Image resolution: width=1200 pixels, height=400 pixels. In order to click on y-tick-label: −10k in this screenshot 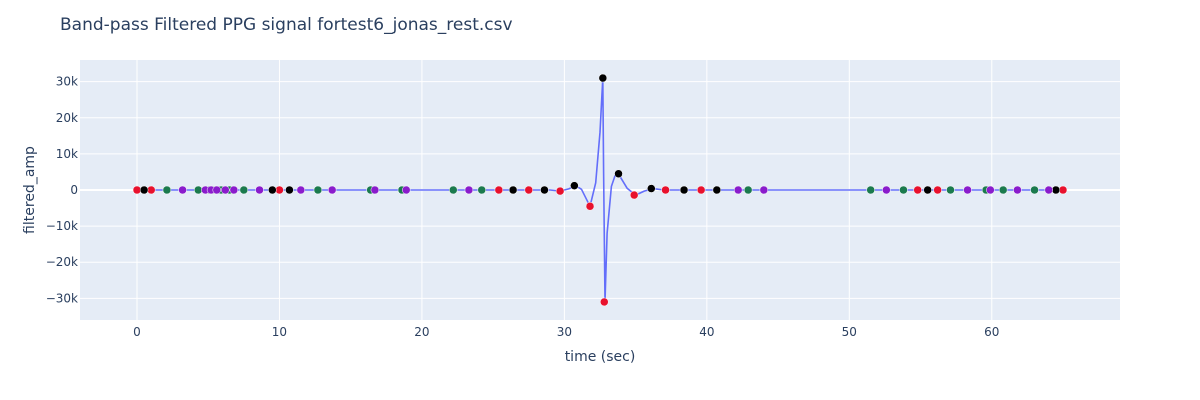, I will do `click(62, 226)`.